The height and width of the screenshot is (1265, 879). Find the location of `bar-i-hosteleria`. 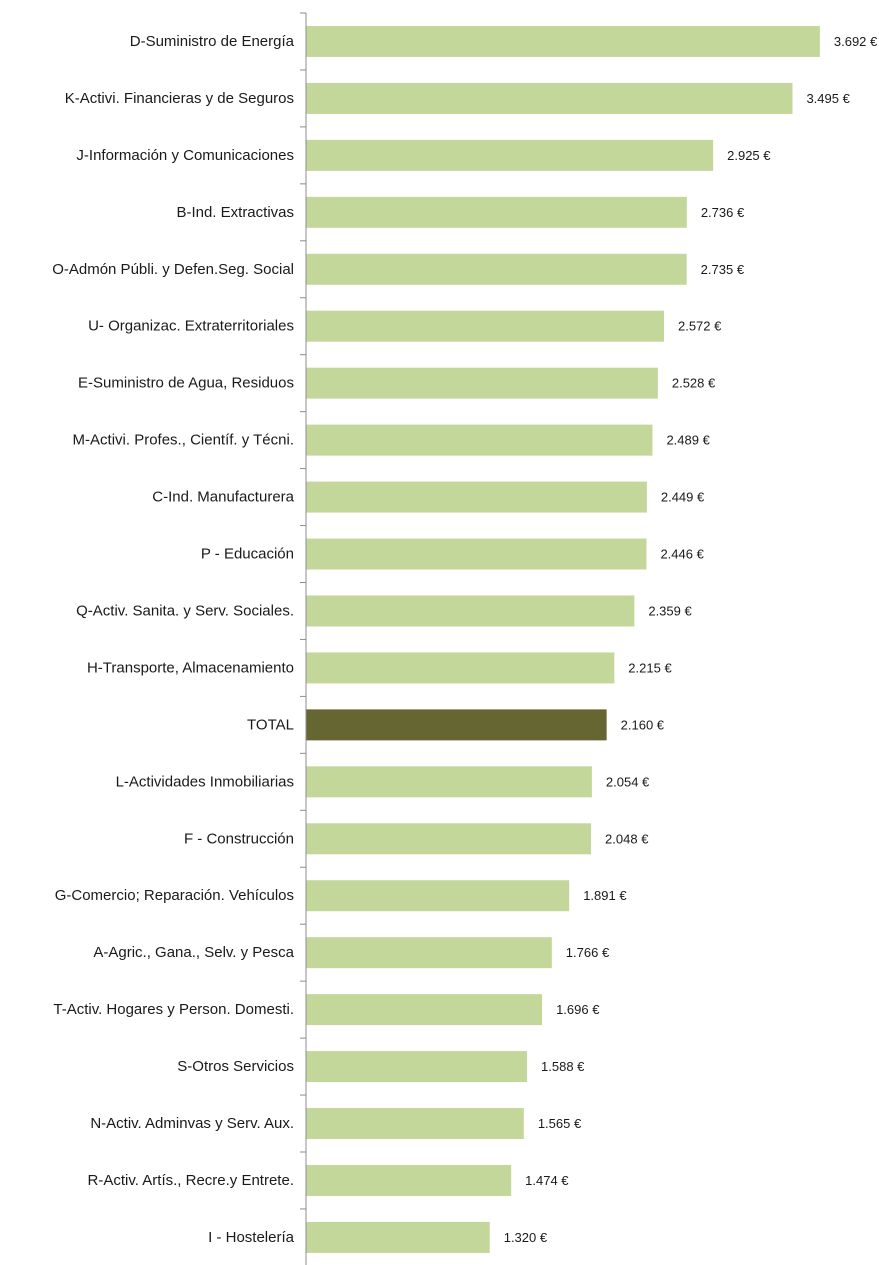

bar-i-hosteleria is located at coordinates (398, 1237).